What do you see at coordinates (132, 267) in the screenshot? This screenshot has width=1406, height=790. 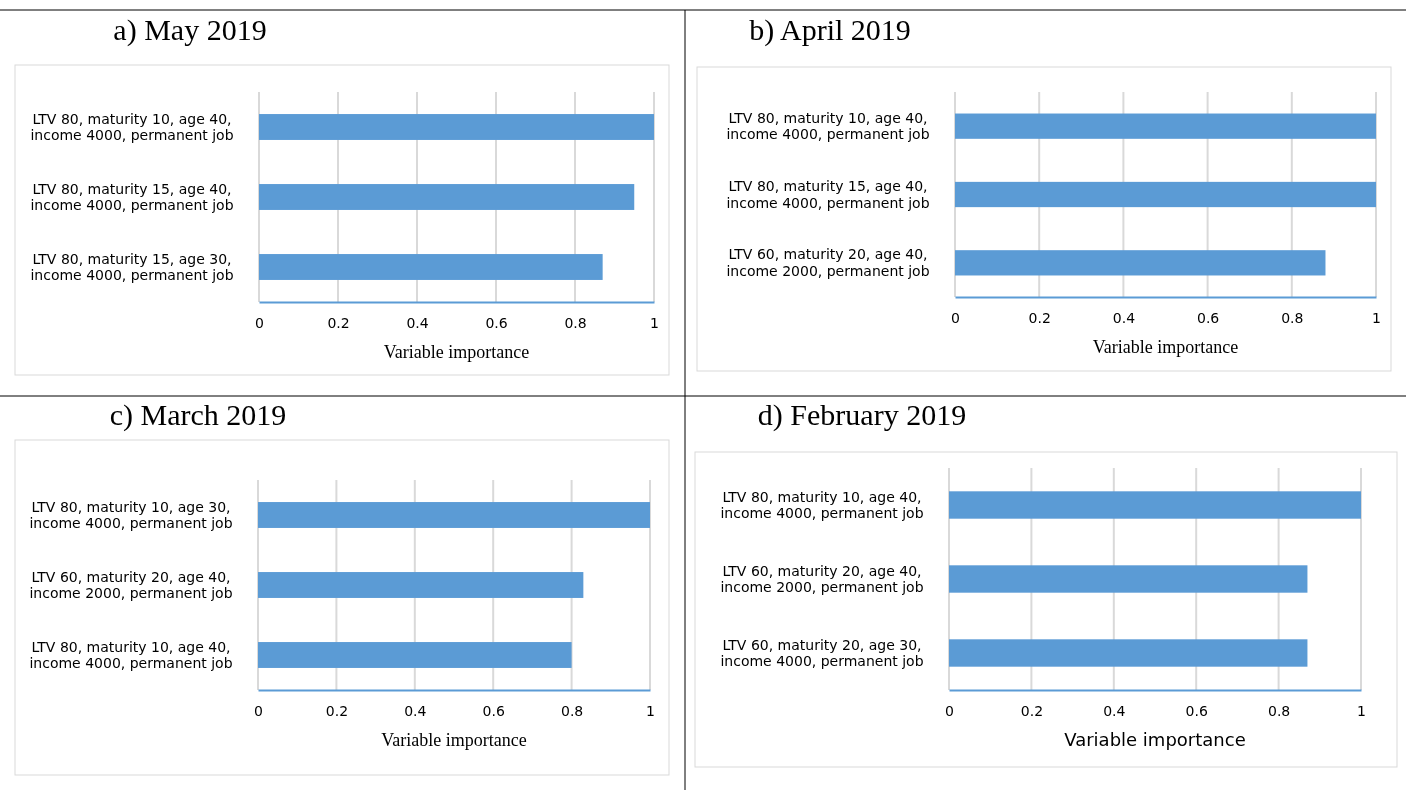 I see `y-tick-label: LTV 80, maturity 15, age 30, income 4000, permanent job` at bounding box center [132, 267].